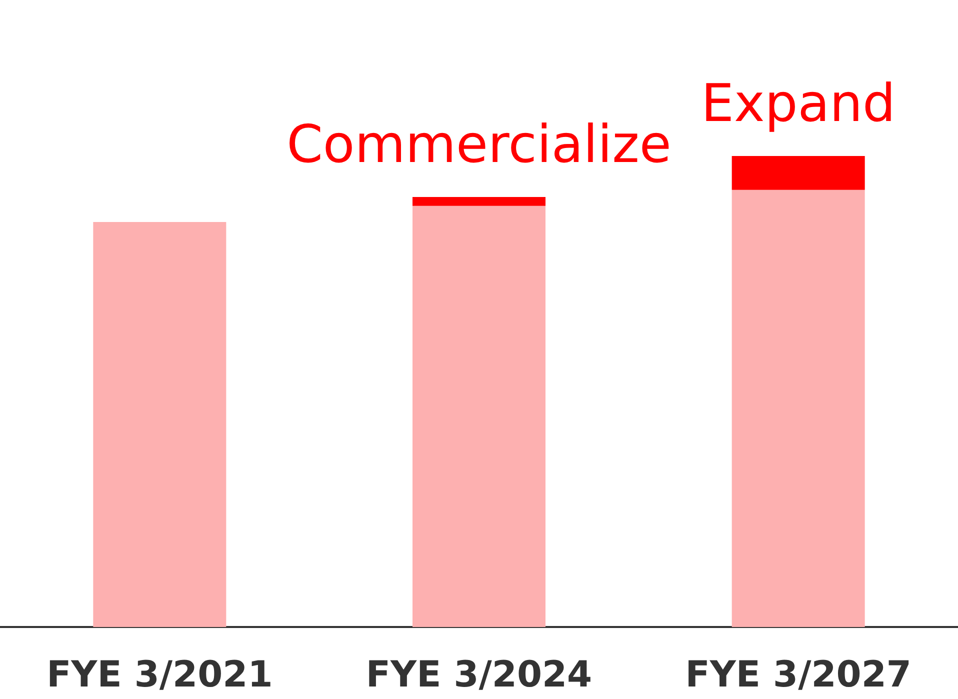 This screenshot has width=958, height=699. I want to click on annotation: Commercialize, so click(479, 144).